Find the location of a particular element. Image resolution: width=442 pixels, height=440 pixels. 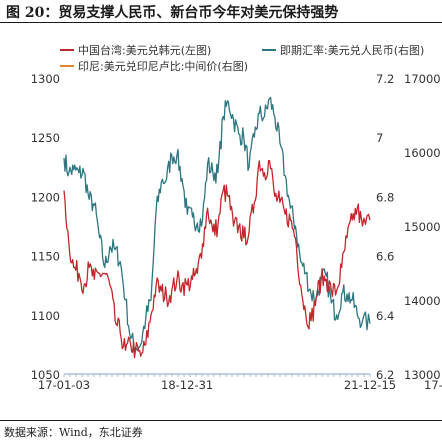

y-left-tick-label: 1150 is located at coordinates (45, 257).